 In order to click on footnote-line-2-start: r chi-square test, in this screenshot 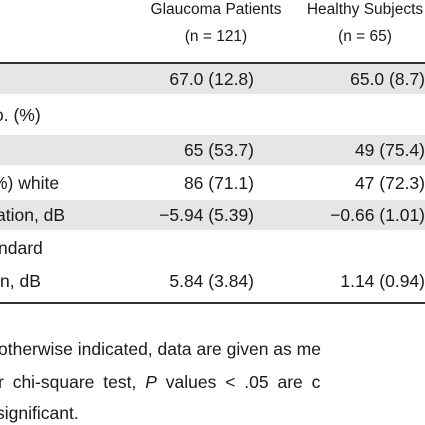, I will do `click(73, 382)`.